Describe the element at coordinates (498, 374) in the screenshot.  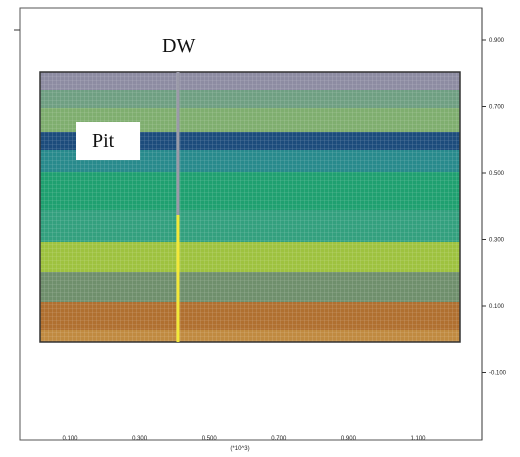
I see `y-tick-label: -0.100` at that location.